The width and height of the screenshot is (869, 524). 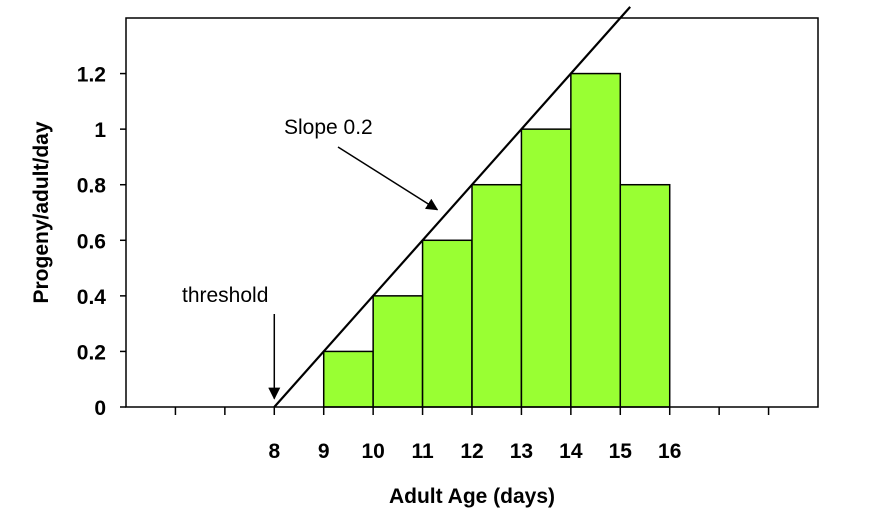 What do you see at coordinates (422, 451) in the screenshot?
I see `x-tick-label-3: 11` at bounding box center [422, 451].